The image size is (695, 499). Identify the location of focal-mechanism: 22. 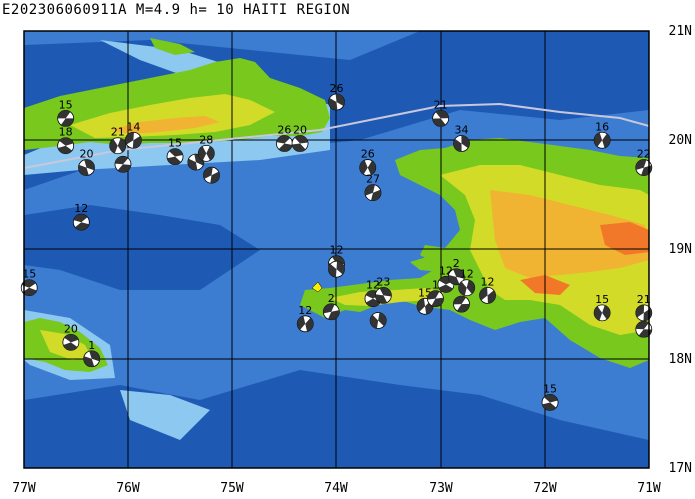
(644, 162).